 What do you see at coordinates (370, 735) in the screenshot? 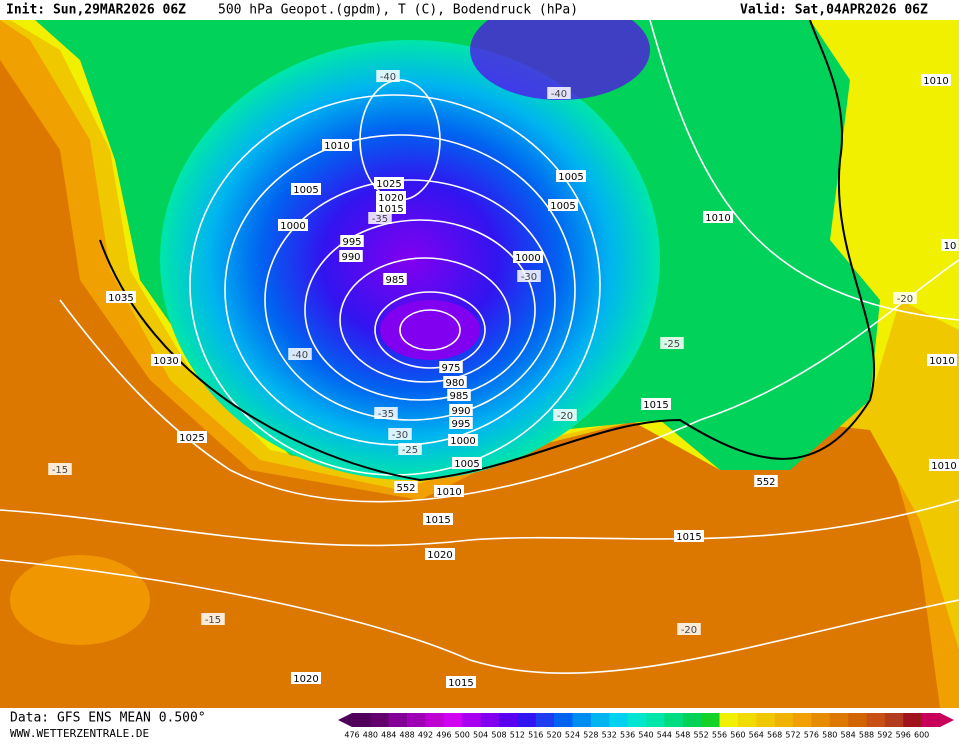
I see `colorbar-label: 480` at bounding box center [370, 735].